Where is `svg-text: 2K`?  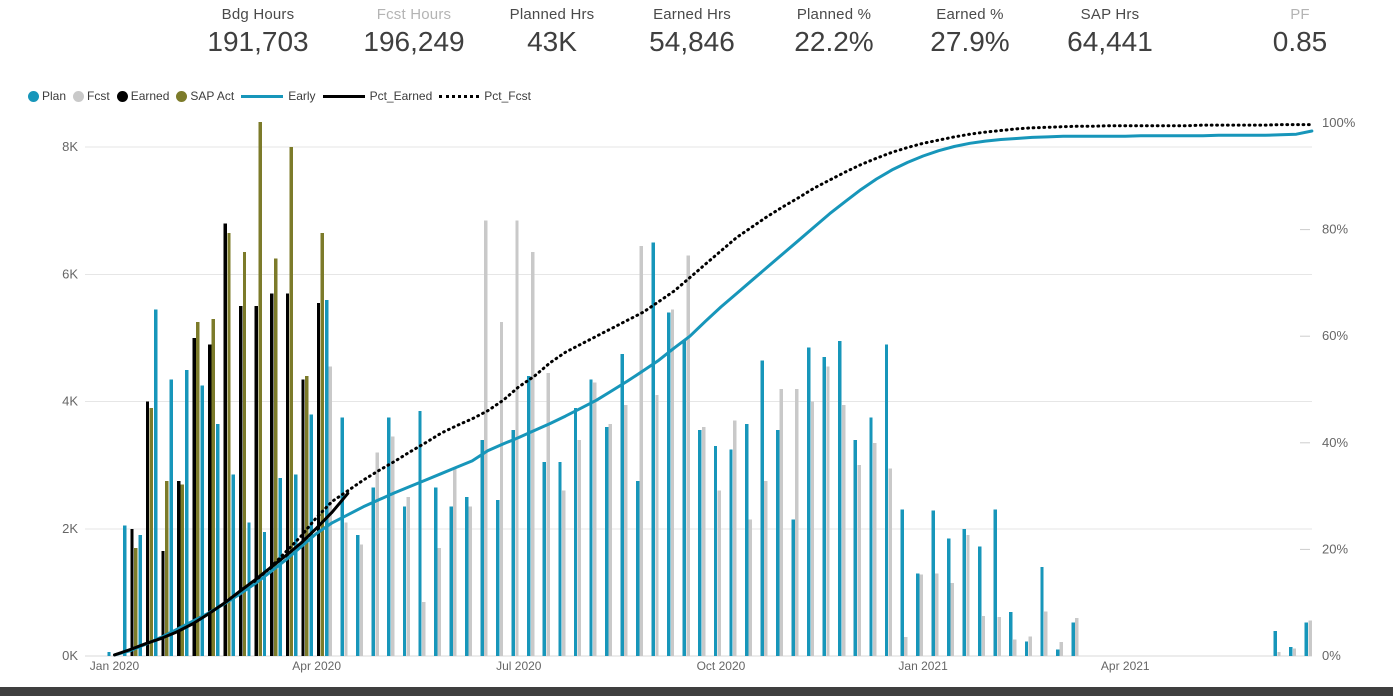 svg-text: 2K is located at coordinates (70, 528).